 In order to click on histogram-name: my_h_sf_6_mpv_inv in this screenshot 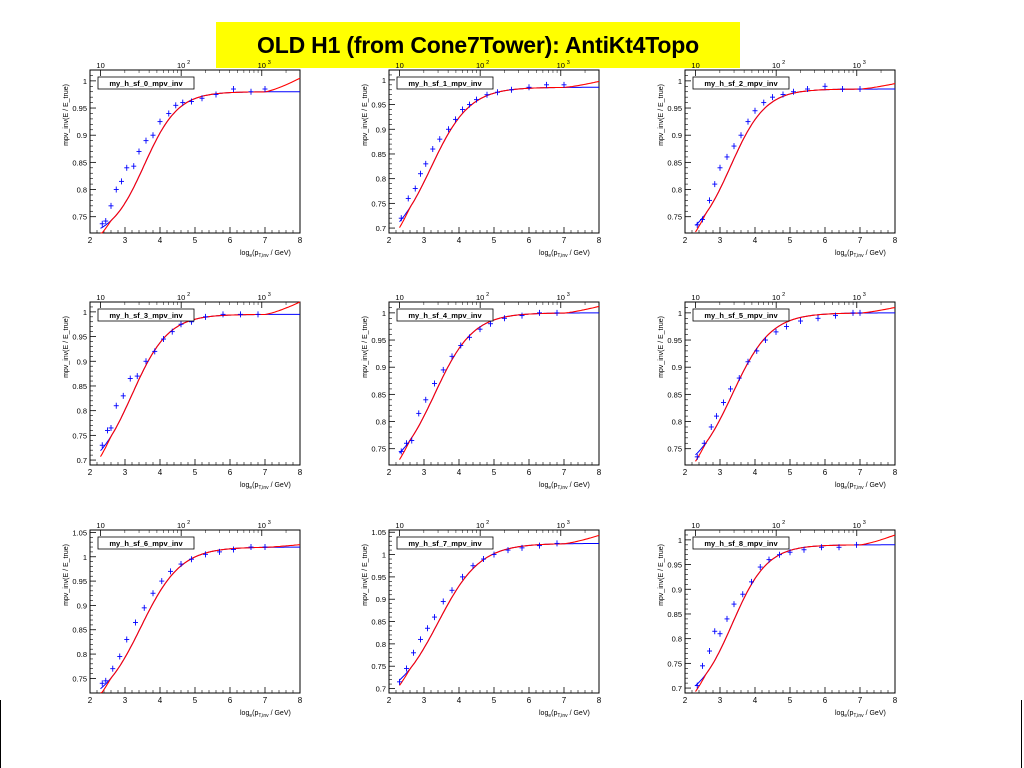, I will do `click(146, 543)`.